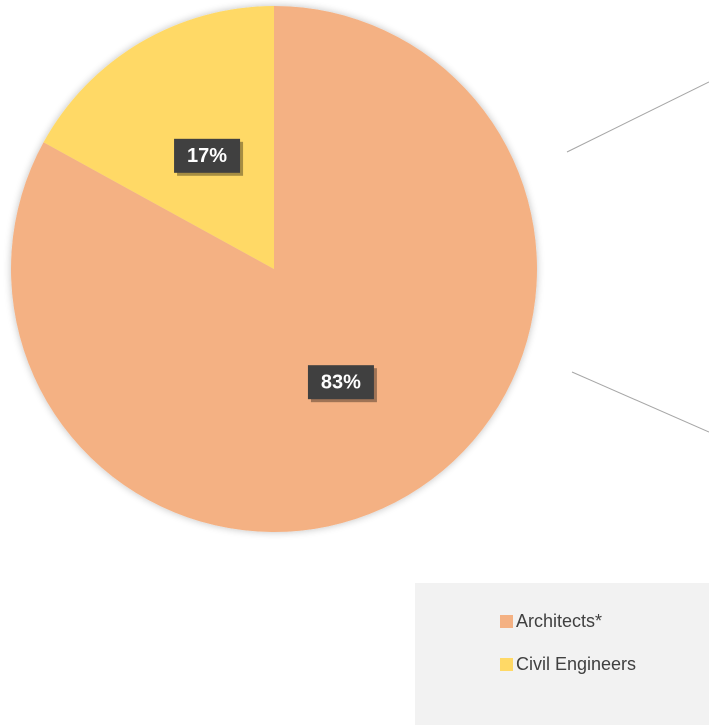  I want to click on data-label: 17%, so click(207, 156).